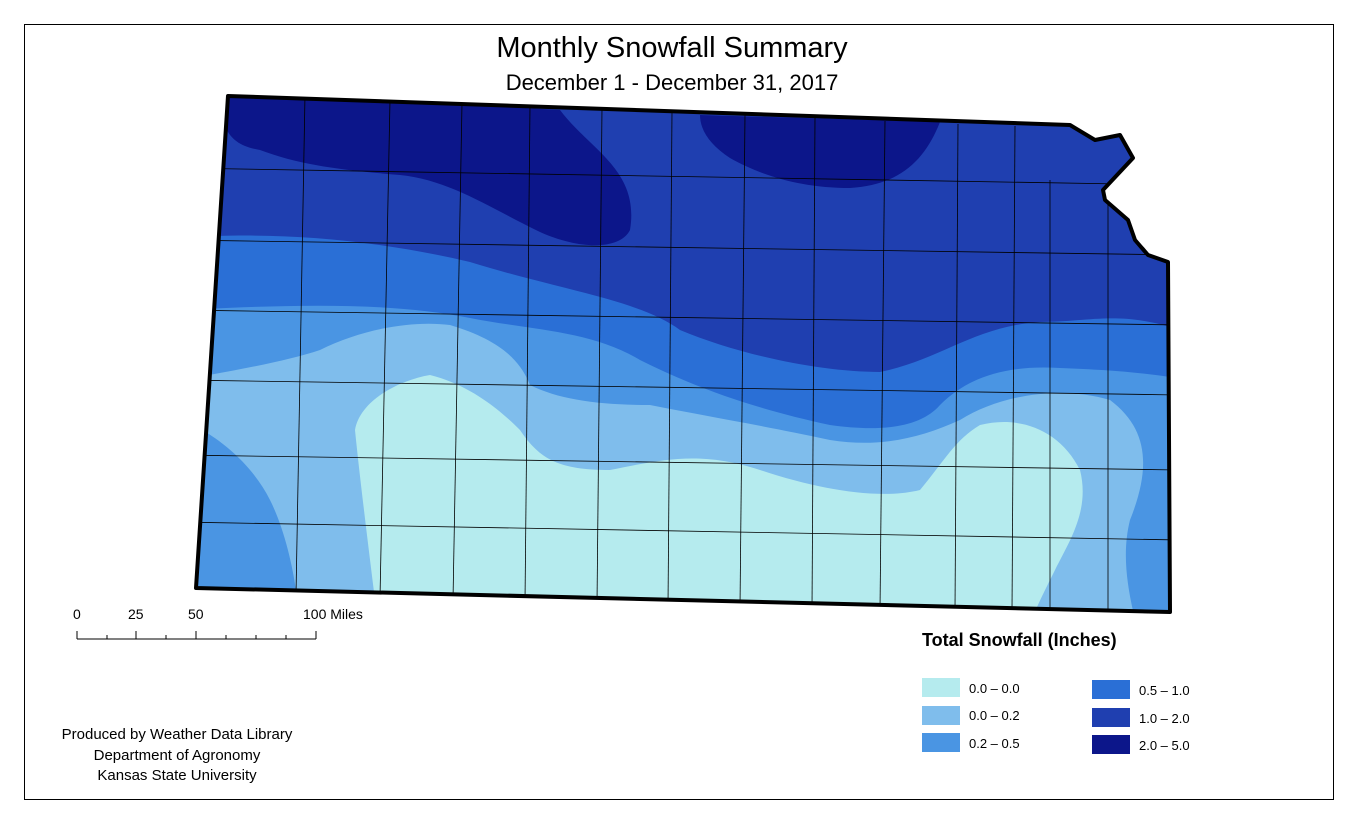 This screenshot has height=824, width=1358. What do you see at coordinates (672, 48) in the screenshot?
I see `map-title: Monthly Snowfall Summary` at bounding box center [672, 48].